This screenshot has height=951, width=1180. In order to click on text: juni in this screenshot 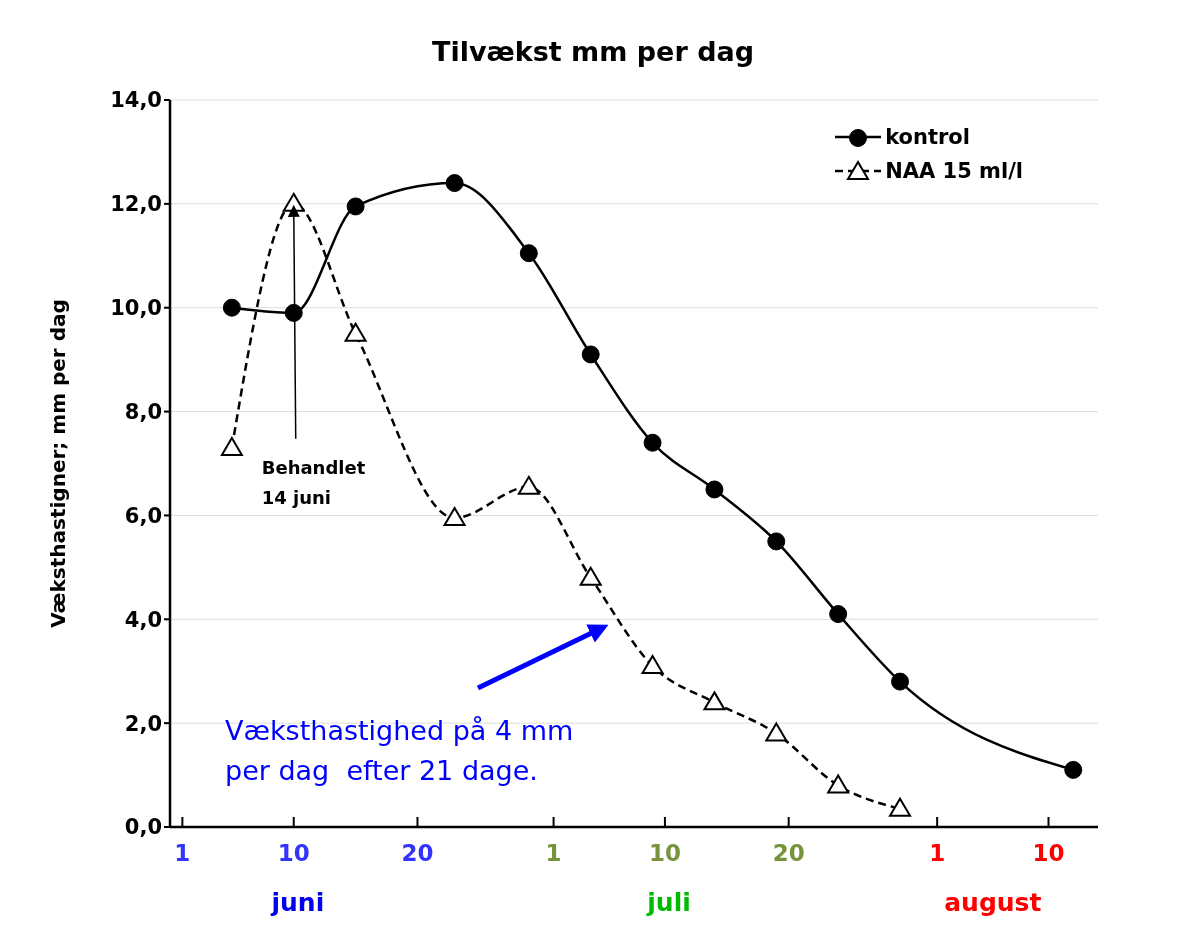, I will do `click(297, 902)`.